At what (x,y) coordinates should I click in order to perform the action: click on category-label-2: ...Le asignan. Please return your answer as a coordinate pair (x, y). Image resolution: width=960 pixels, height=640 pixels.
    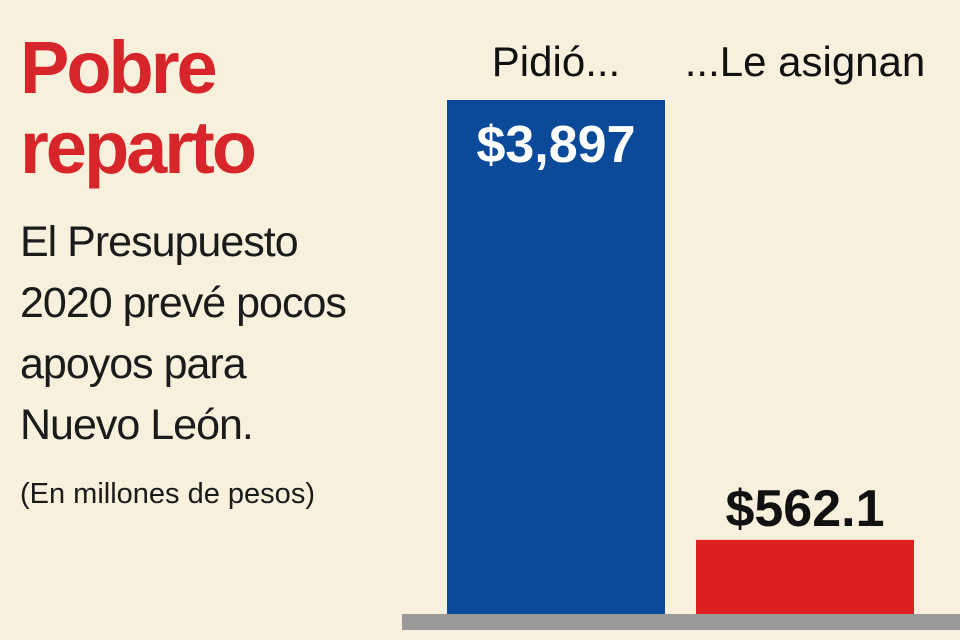
    Looking at the image, I should click on (805, 61).